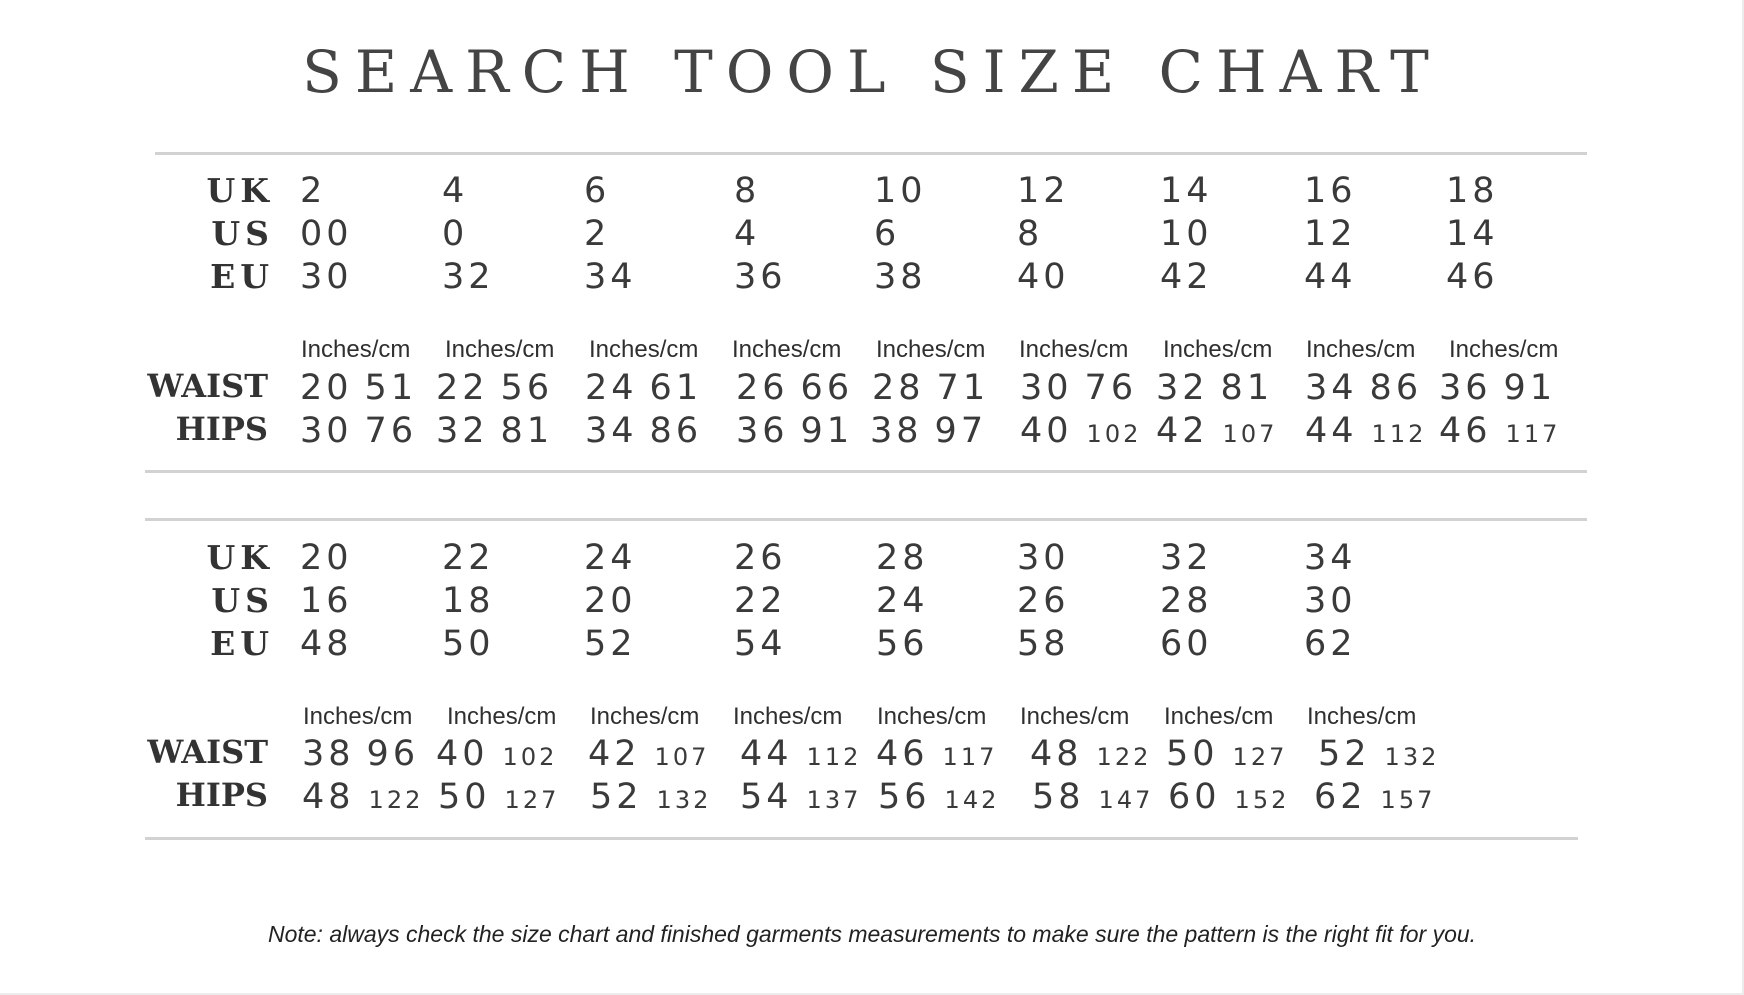  Describe the element at coordinates (359, 431) in the screenshot. I see `hips-measurement: 30 76` at that location.